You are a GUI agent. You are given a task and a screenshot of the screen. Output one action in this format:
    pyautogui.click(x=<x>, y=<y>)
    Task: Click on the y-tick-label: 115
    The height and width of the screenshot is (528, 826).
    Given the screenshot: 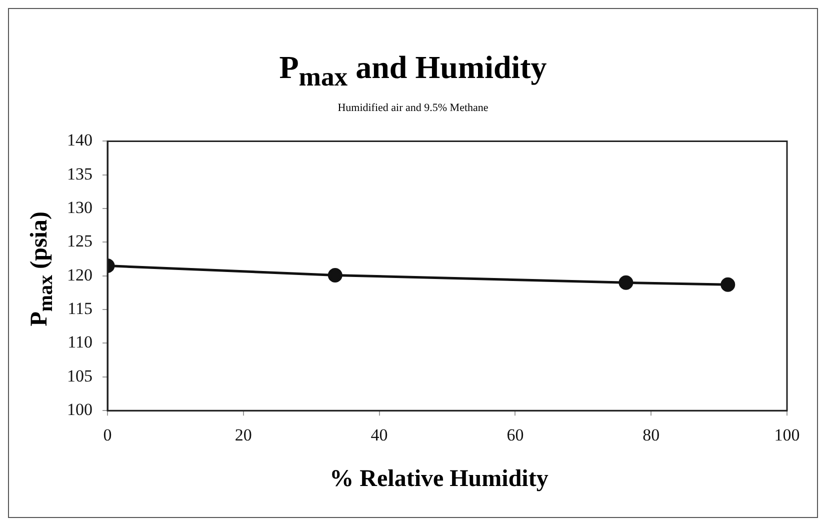 What is the action you would take?
    pyautogui.click(x=80, y=308)
    